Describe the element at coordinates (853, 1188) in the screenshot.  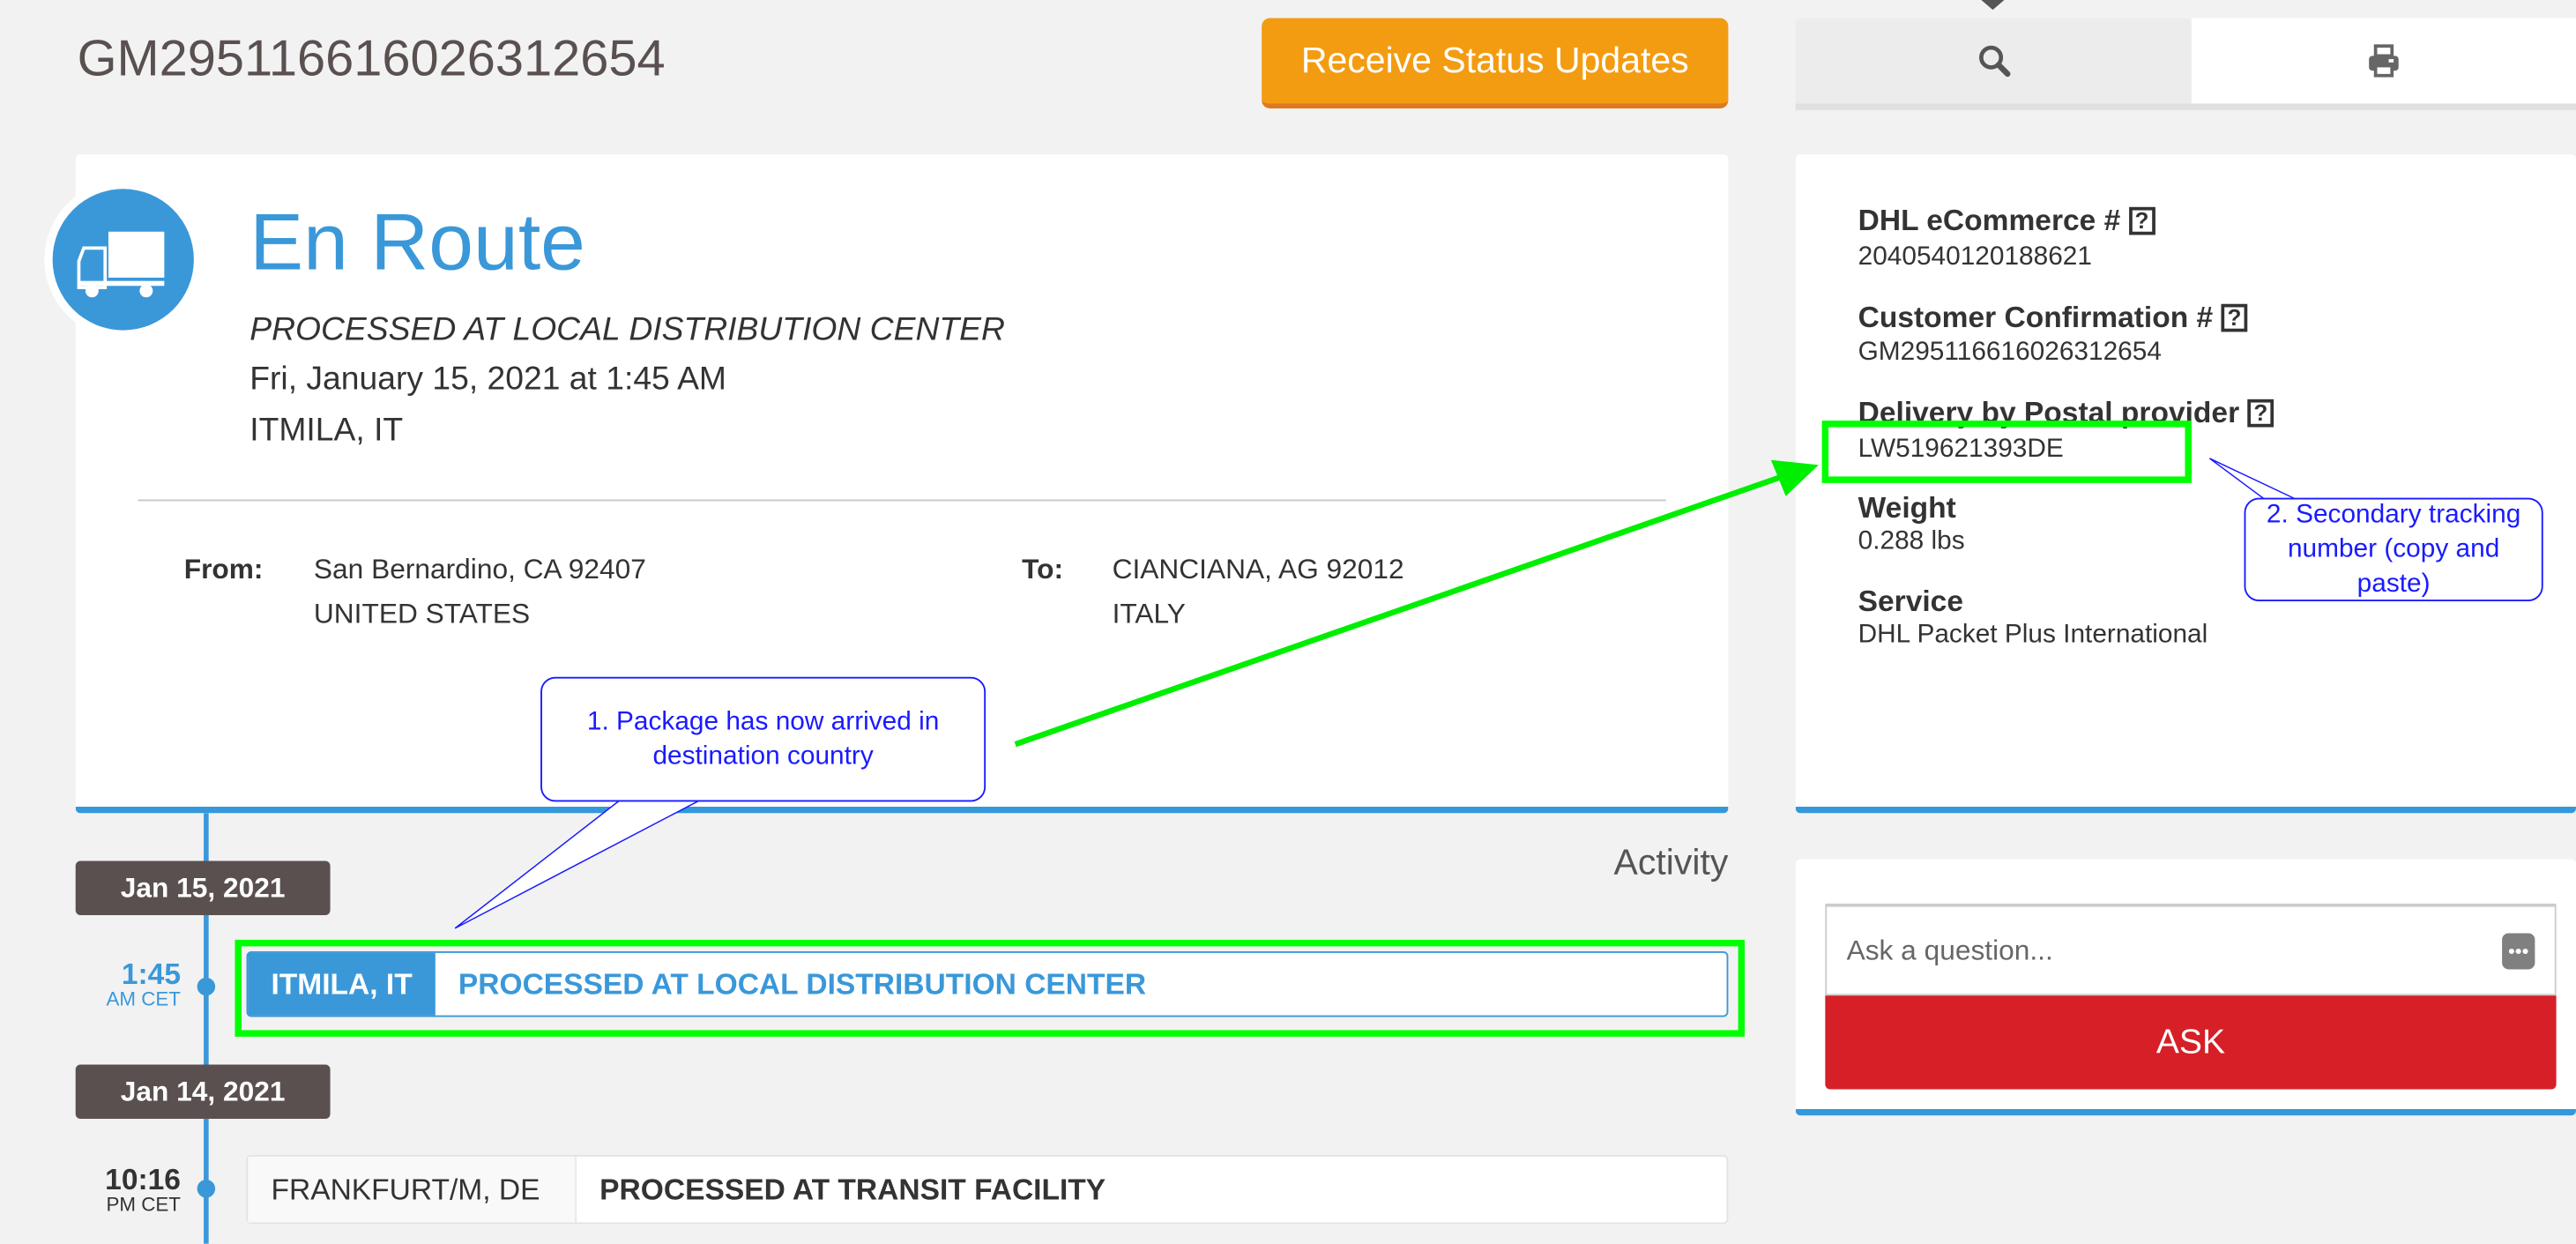
I see `event-description: PROCESSED AT TRANSIT FACILITY` at that location.